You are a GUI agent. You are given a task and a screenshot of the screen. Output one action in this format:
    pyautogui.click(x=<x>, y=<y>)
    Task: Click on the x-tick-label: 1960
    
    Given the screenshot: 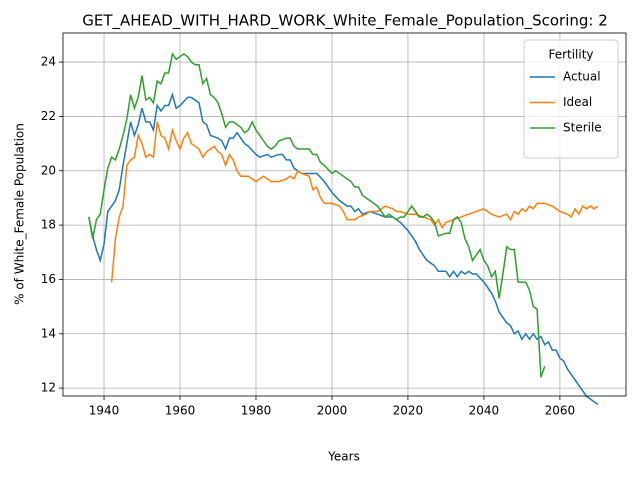 What is the action you would take?
    pyautogui.click(x=180, y=411)
    